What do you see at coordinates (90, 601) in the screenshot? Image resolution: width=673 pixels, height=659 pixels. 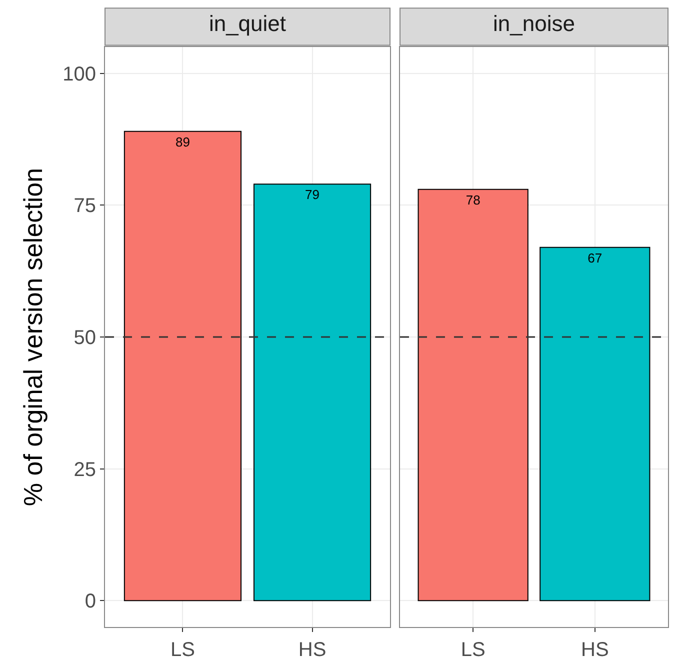 I see `y-tick-label: 0` at bounding box center [90, 601].